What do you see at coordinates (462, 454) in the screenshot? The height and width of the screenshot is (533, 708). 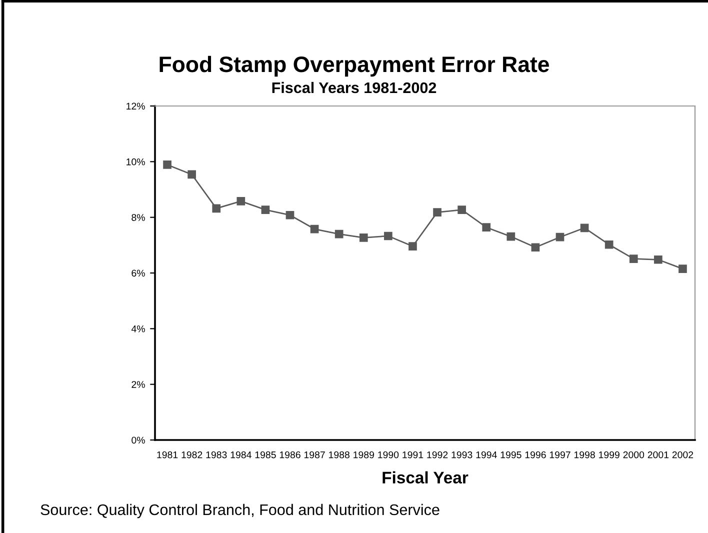 I see `x-tick-label: 1993` at bounding box center [462, 454].